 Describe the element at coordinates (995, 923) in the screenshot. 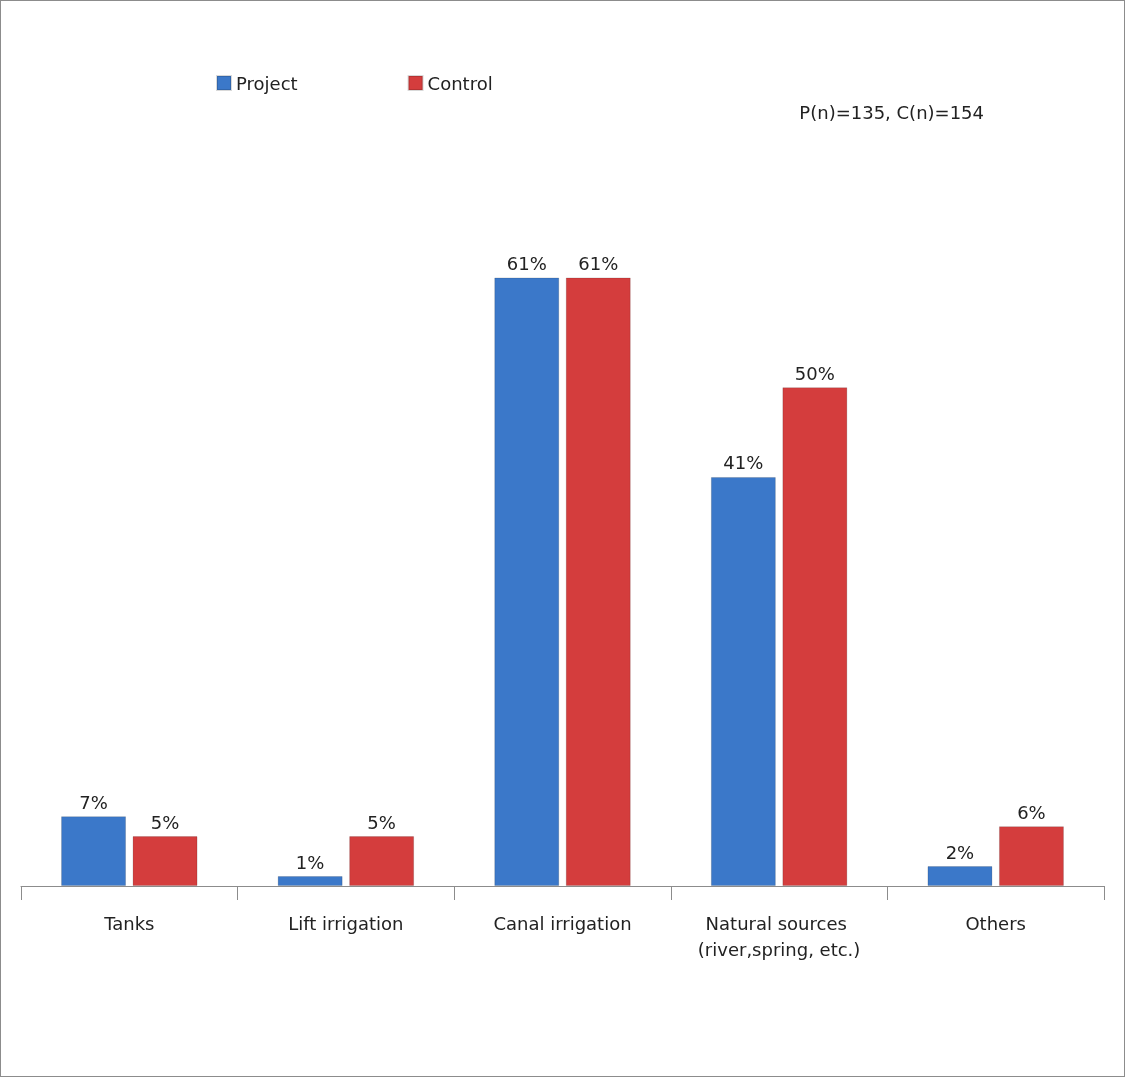

I see `x-tick-label: Others` at that location.